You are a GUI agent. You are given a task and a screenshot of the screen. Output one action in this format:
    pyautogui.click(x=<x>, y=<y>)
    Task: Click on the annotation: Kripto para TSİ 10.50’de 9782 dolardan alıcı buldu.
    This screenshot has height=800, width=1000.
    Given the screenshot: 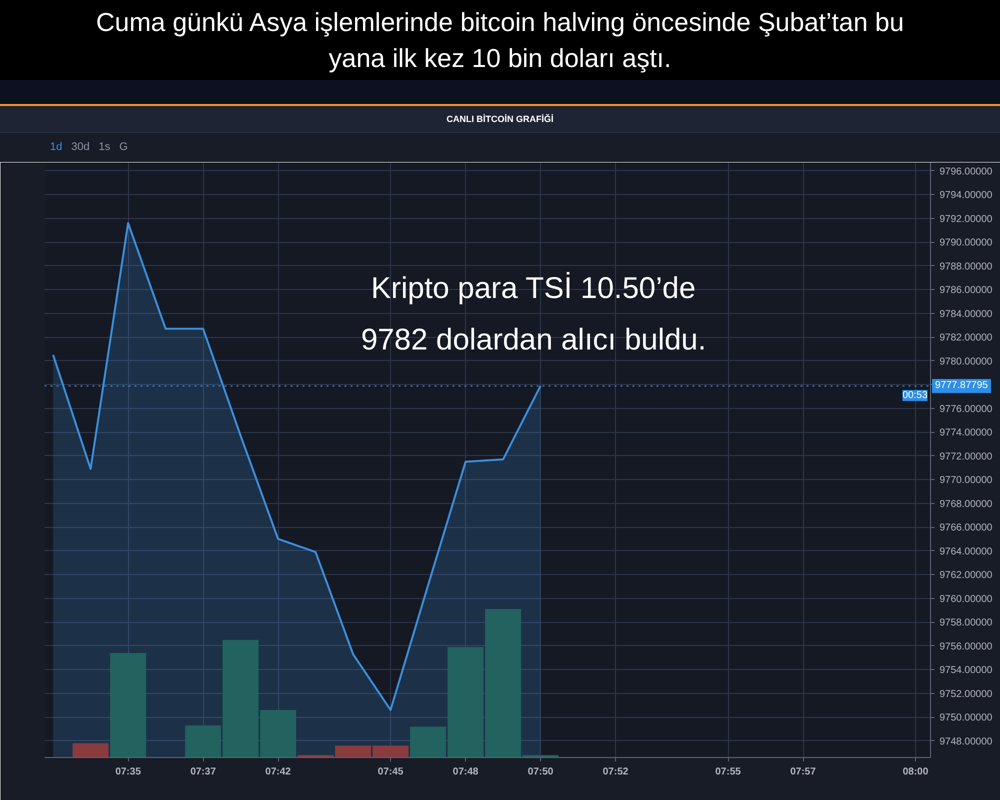 What is the action you would take?
    pyautogui.click(x=533, y=313)
    